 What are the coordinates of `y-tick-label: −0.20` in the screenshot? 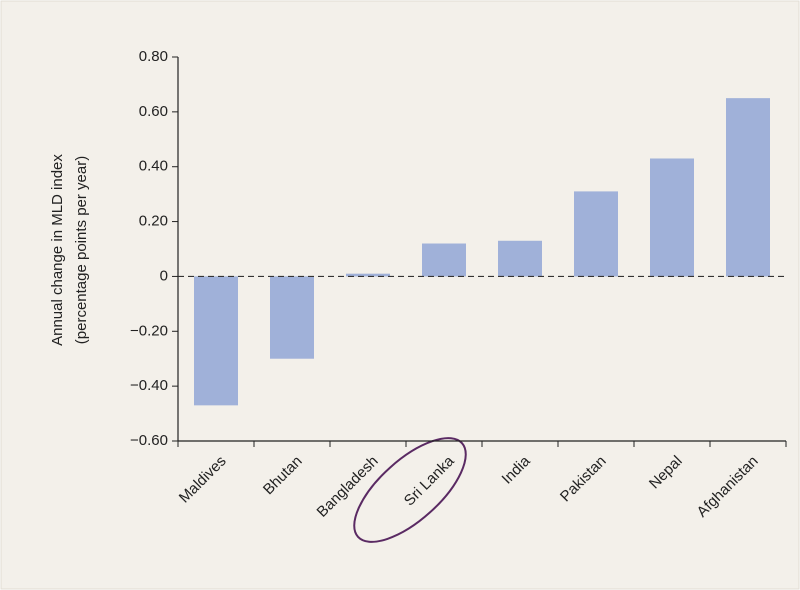 It's located at (149, 330).